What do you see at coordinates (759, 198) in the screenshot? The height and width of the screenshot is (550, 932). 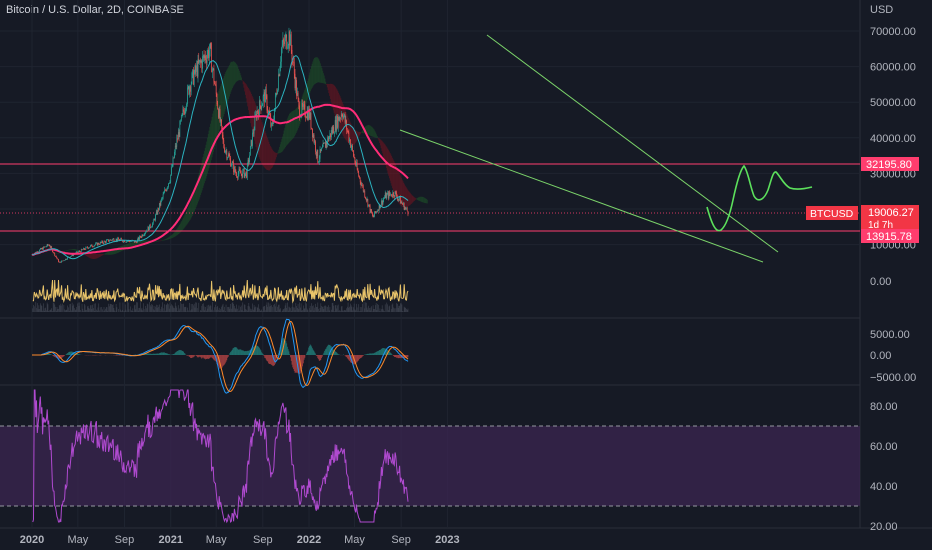 I see `projection-path` at bounding box center [759, 198].